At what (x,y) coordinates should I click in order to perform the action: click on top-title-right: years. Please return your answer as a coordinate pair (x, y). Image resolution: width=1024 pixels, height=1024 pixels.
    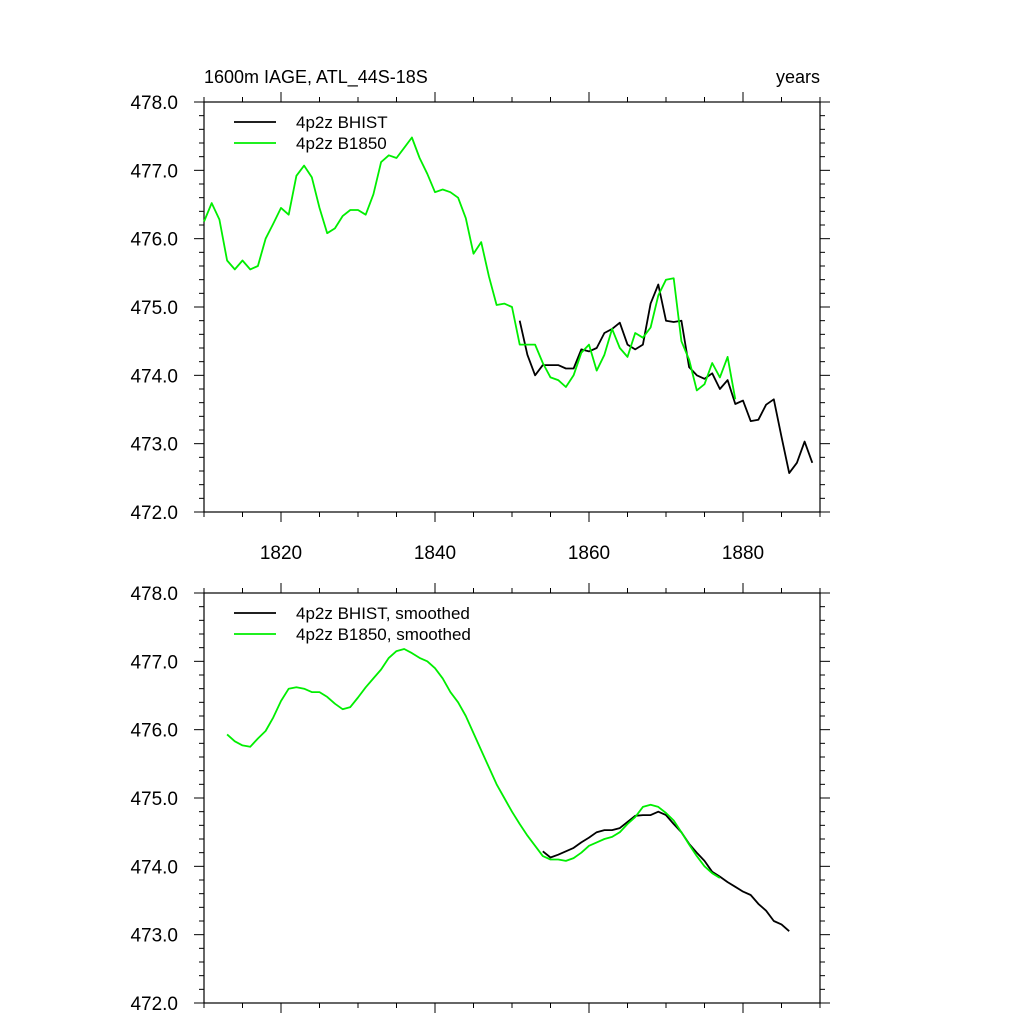
    Looking at the image, I should click on (798, 77).